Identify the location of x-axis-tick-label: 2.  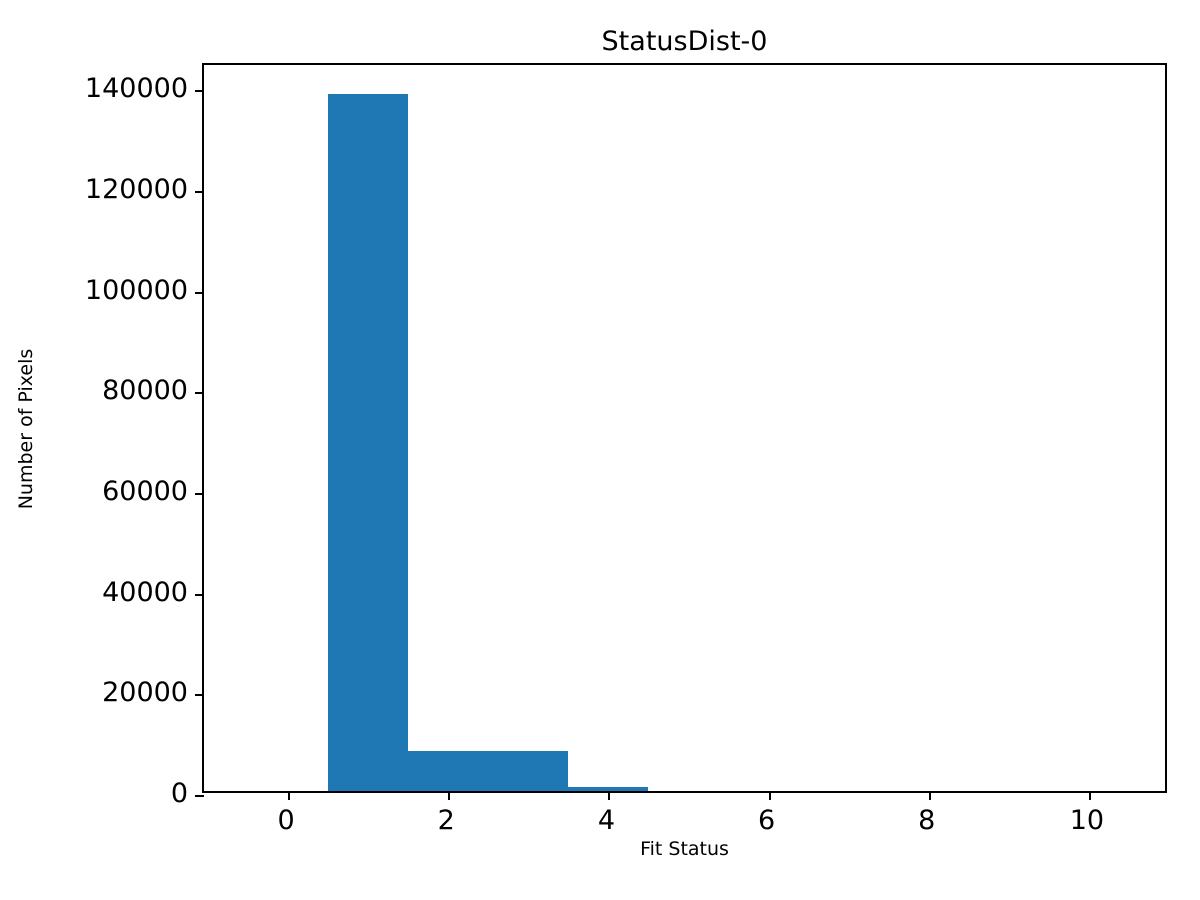
(446, 820).